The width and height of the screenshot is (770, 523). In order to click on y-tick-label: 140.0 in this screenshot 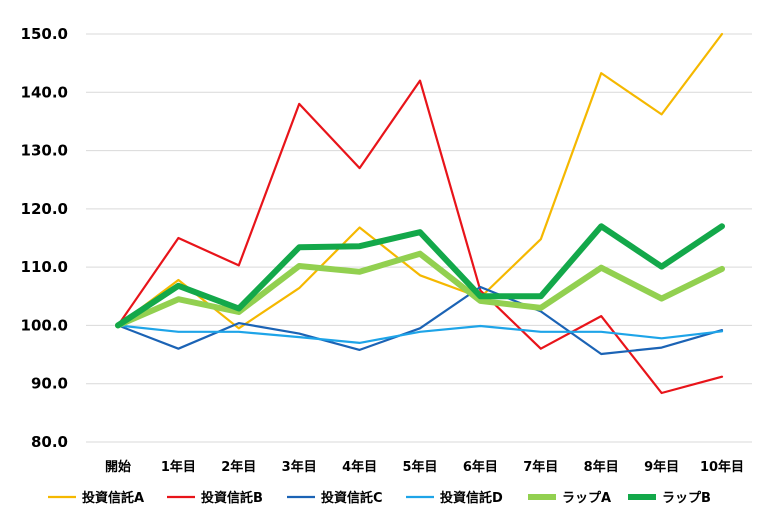, I will do `click(44, 92)`.